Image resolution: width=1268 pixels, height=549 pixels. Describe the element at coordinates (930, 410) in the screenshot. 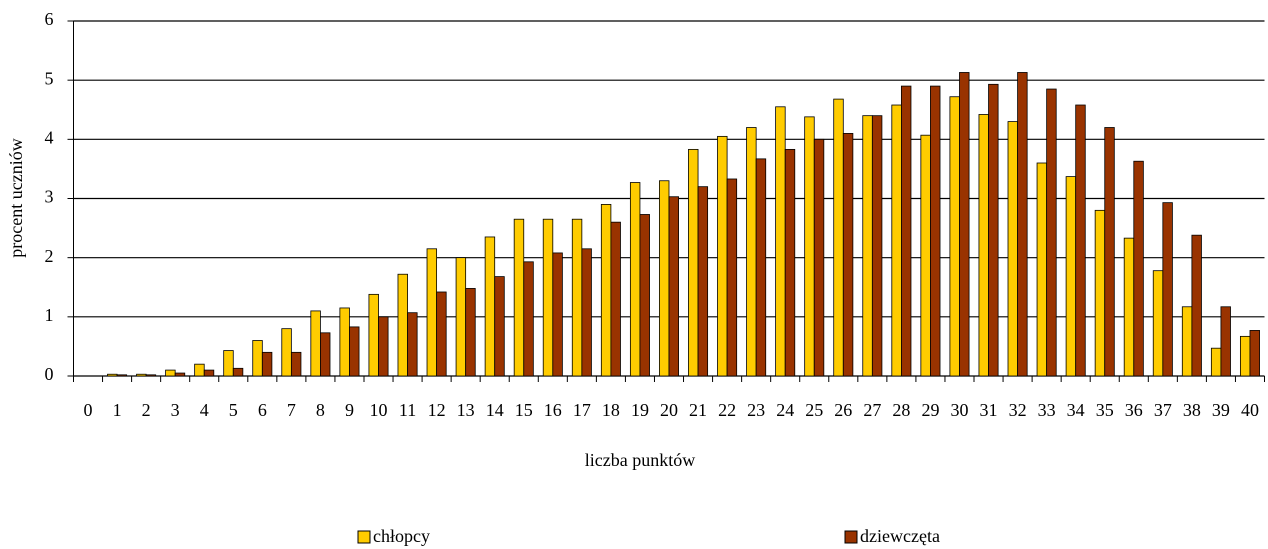

I see `x-tick-label: 29` at that location.